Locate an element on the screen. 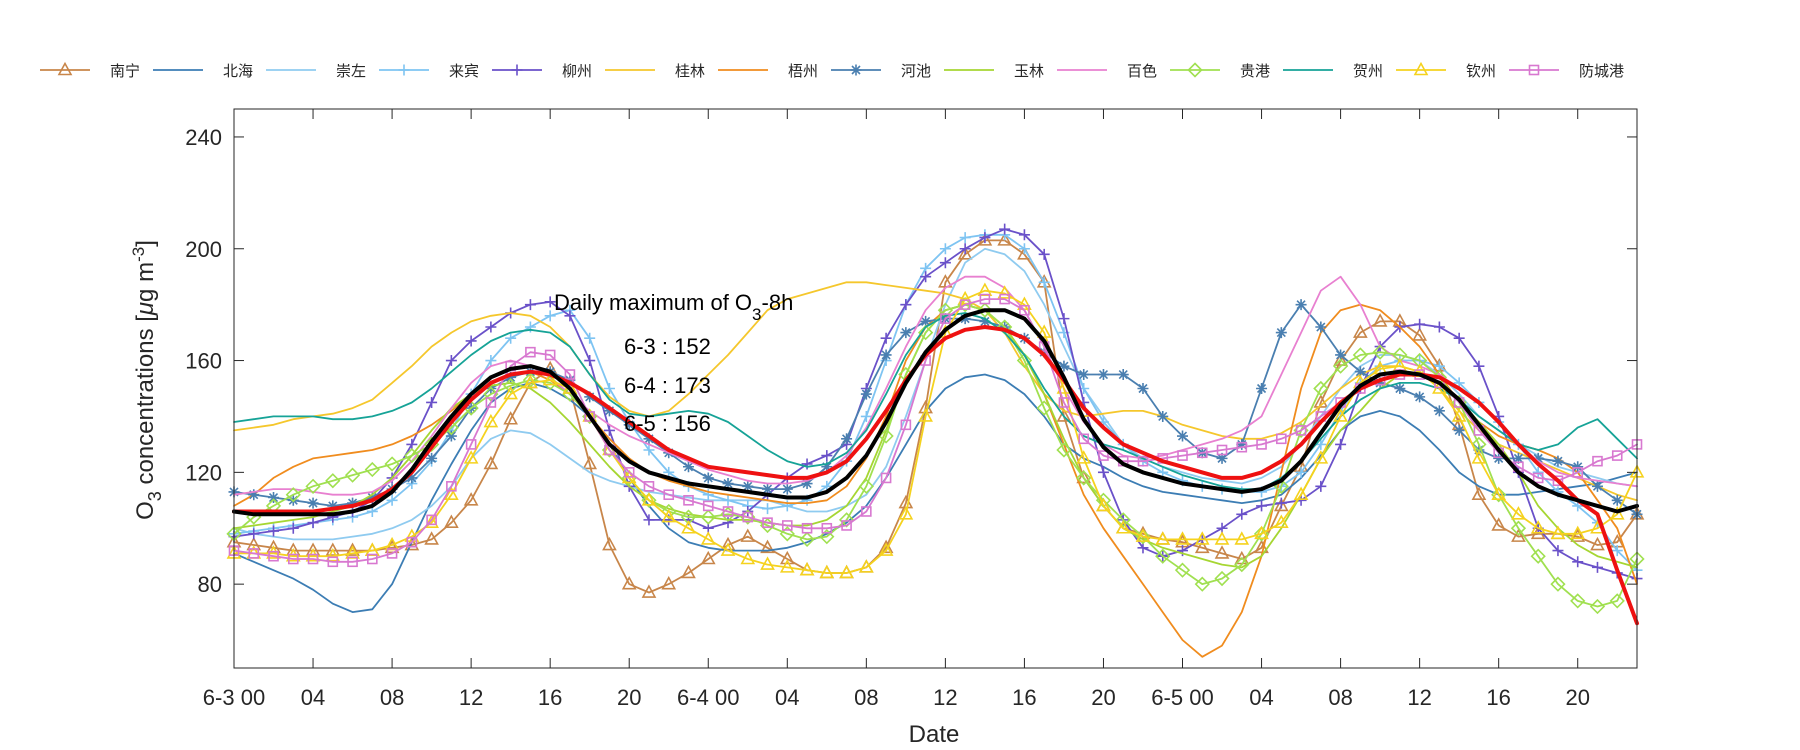 The image size is (1800, 750). legend-entry: 防城港 is located at coordinates (1566, 71).